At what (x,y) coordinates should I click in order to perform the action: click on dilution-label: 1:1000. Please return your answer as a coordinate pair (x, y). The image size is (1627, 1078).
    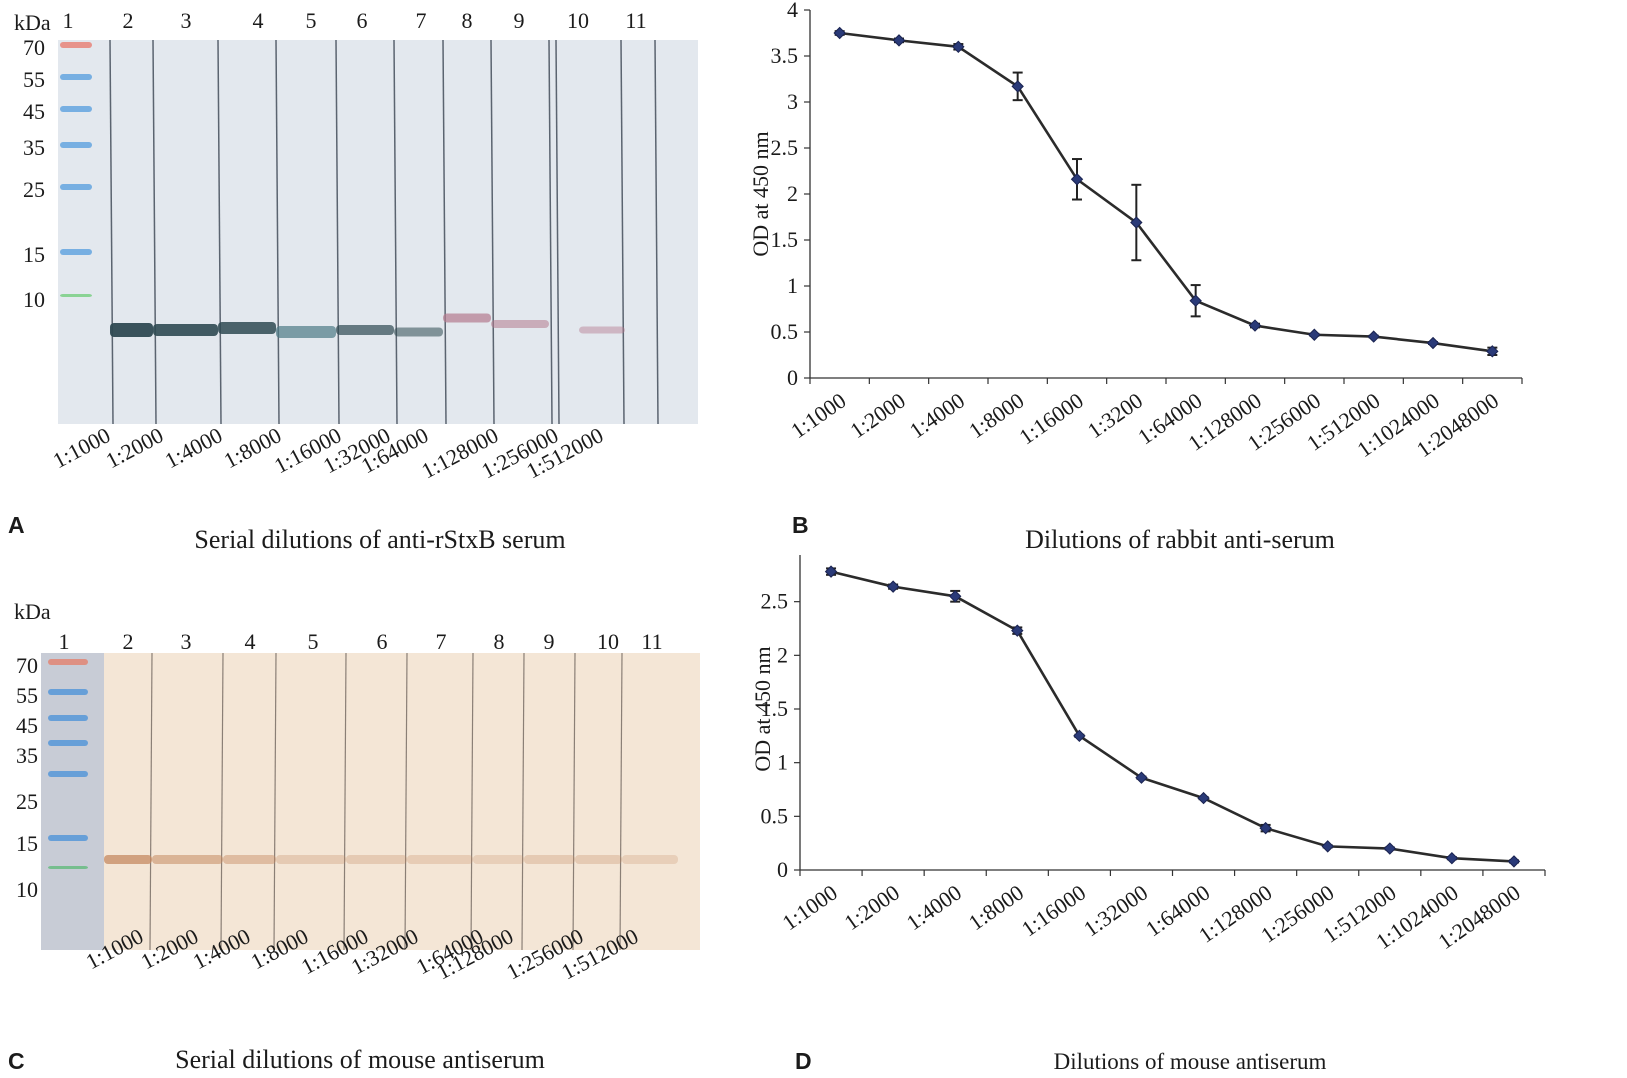
    Looking at the image, I should click on (82, 447).